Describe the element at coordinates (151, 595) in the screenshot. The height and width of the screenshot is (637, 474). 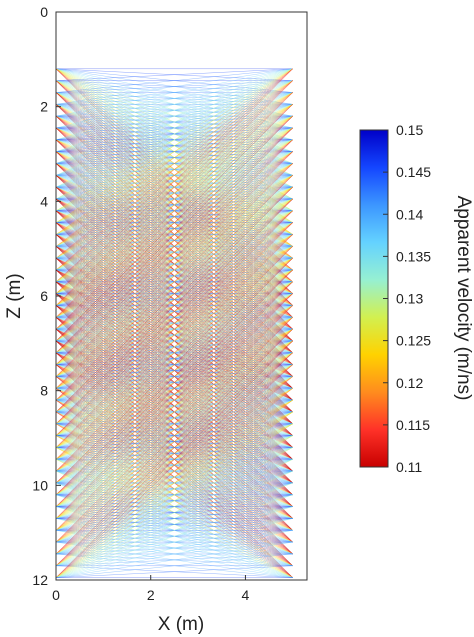
I see `x-tick-label: 2` at that location.